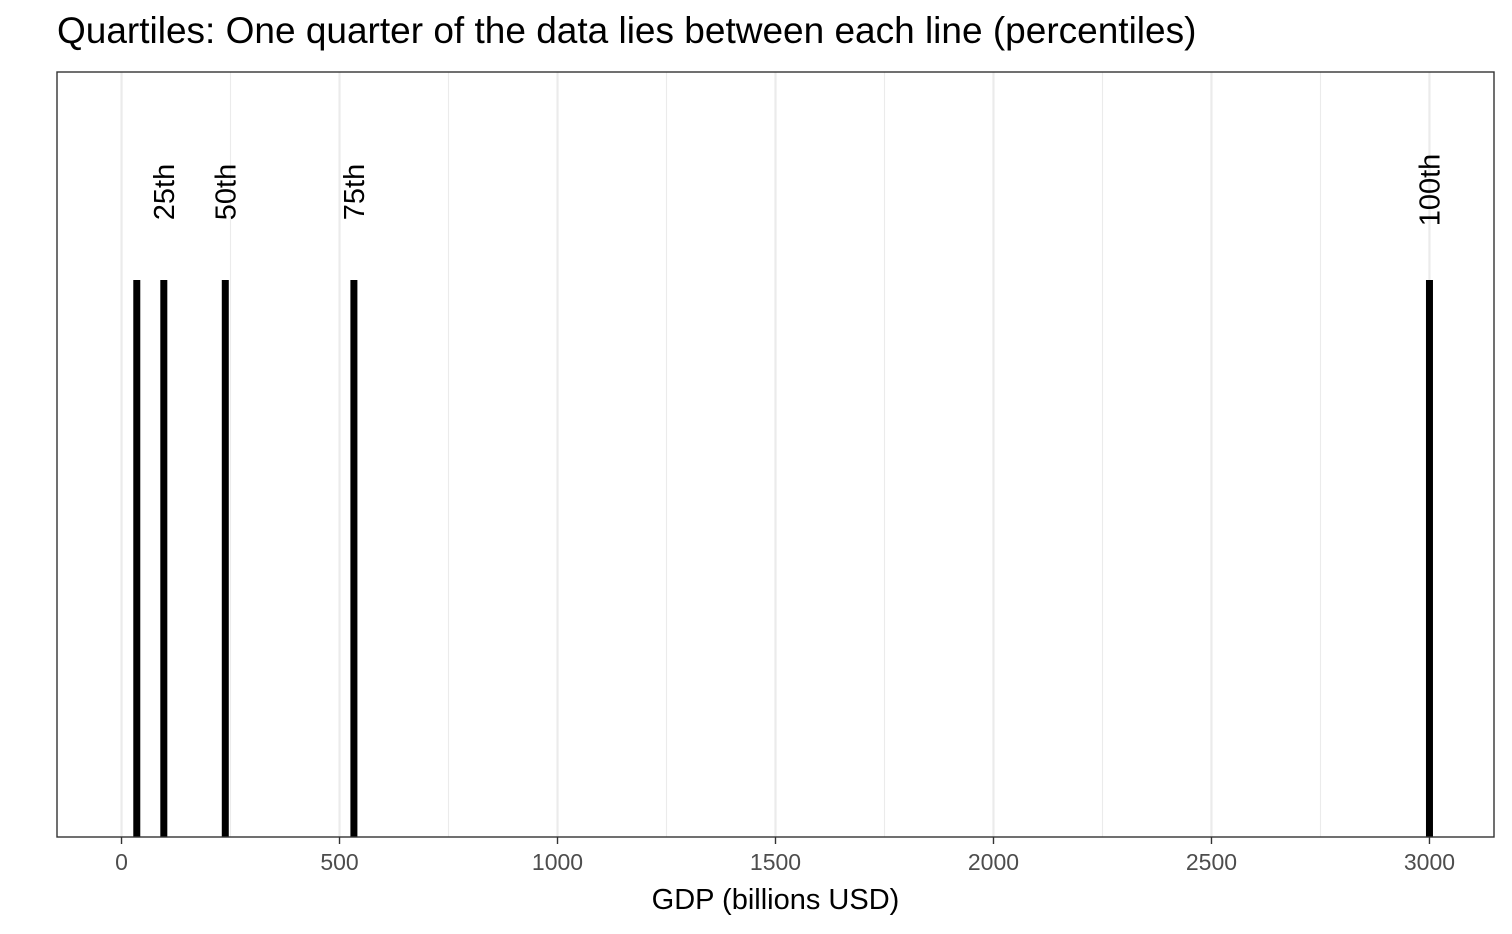  What do you see at coordinates (1430, 190) in the screenshot?
I see `percentile-label: 100th` at bounding box center [1430, 190].